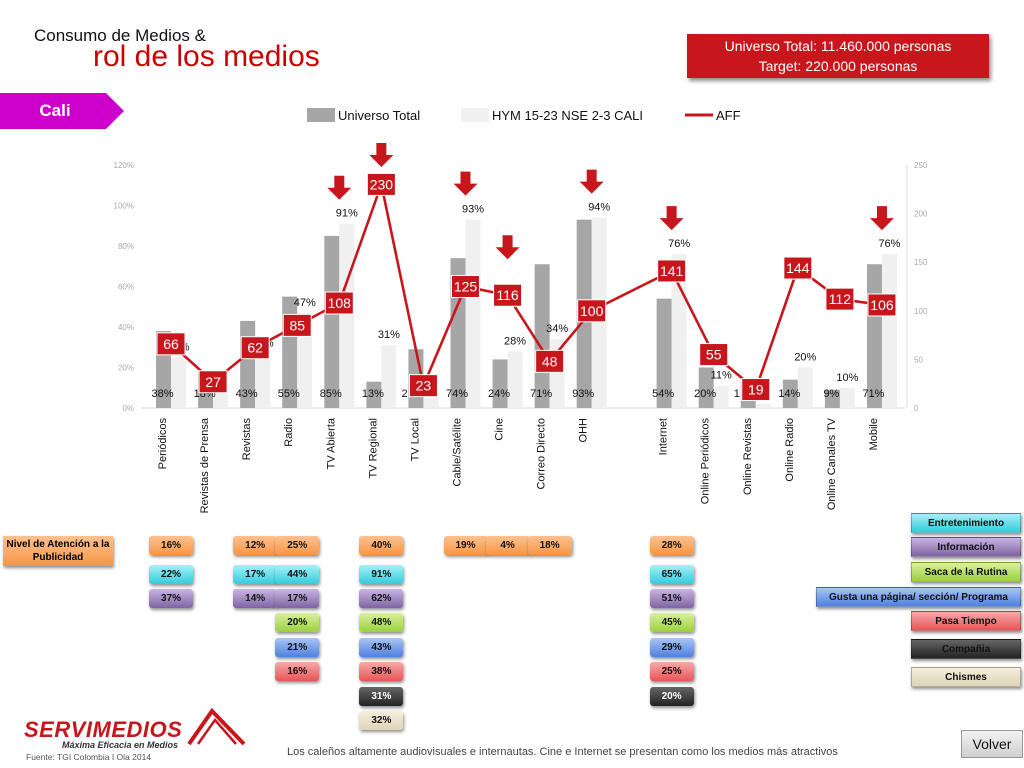 The width and height of the screenshot is (1024, 768). What do you see at coordinates (705, 394) in the screenshot?
I see `bar-label-universo: 20%` at bounding box center [705, 394].